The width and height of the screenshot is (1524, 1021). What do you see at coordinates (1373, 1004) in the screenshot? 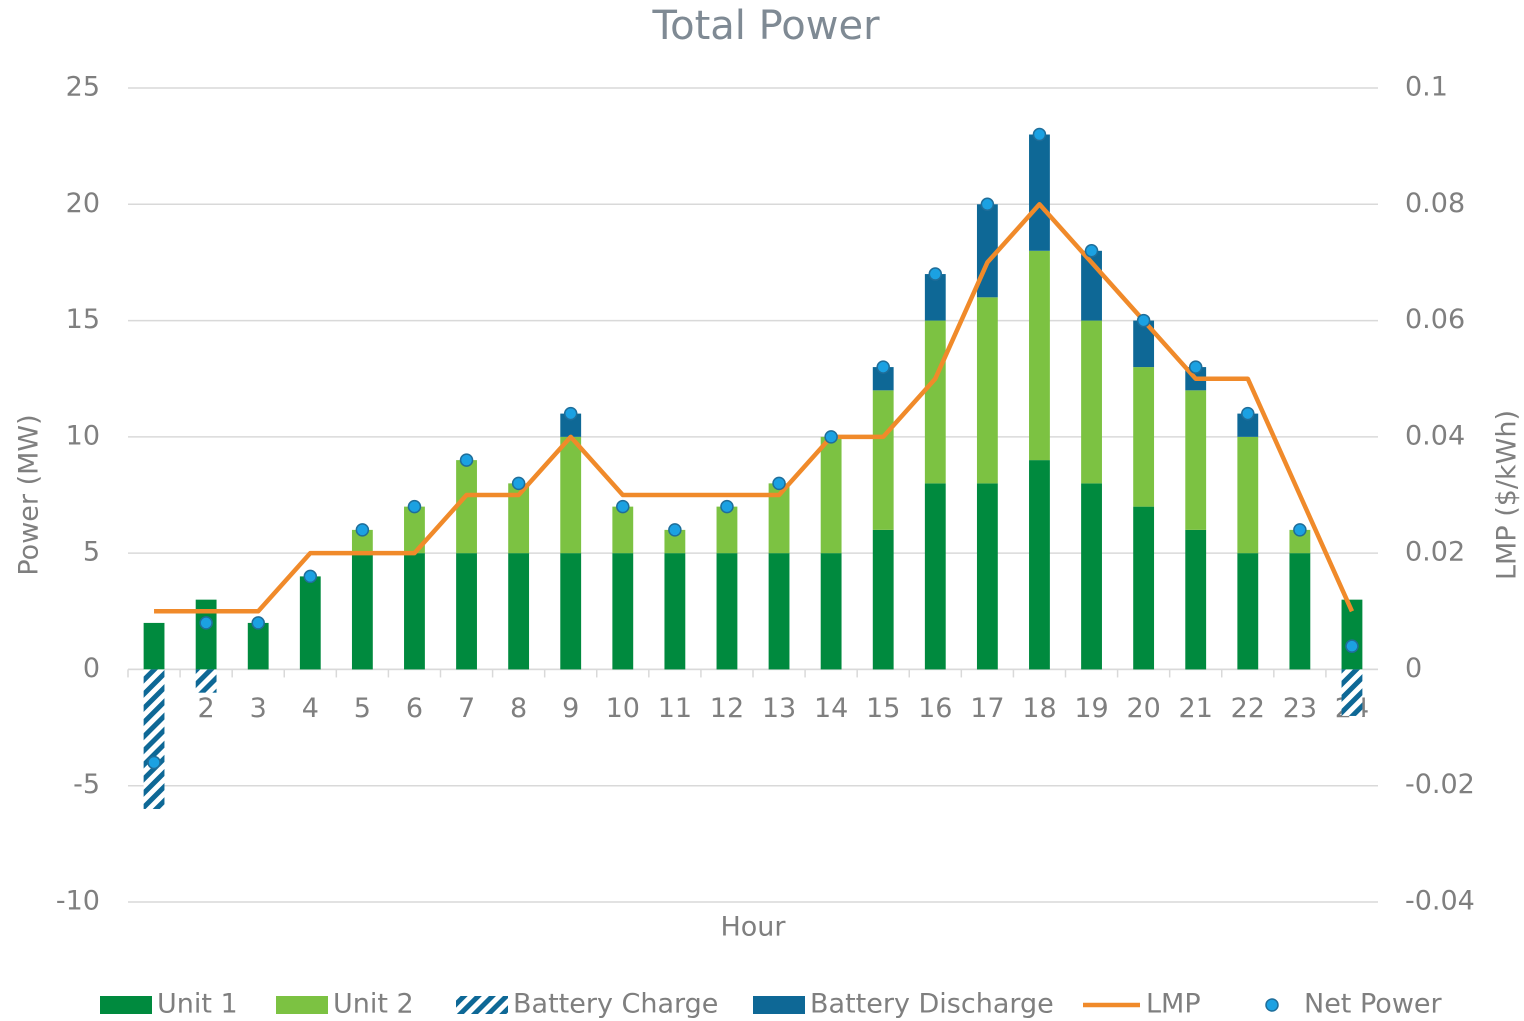
I see `legend-label: Net Power` at bounding box center [1373, 1004].